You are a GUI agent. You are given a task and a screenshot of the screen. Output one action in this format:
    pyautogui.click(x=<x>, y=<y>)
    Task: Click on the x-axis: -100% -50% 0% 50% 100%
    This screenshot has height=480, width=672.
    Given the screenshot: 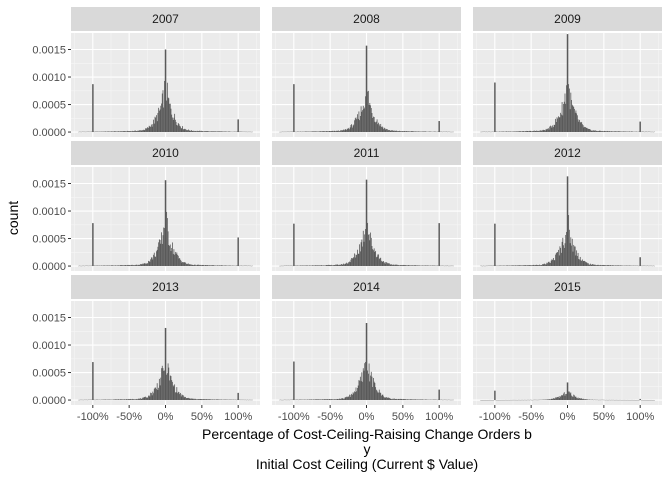 What is the action you would take?
    pyautogui.click(x=164, y=414)
    